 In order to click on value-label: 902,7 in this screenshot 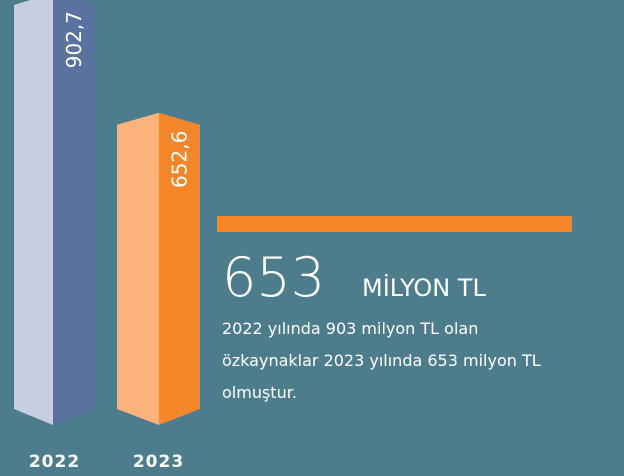, I will do `click(74, 39)`.